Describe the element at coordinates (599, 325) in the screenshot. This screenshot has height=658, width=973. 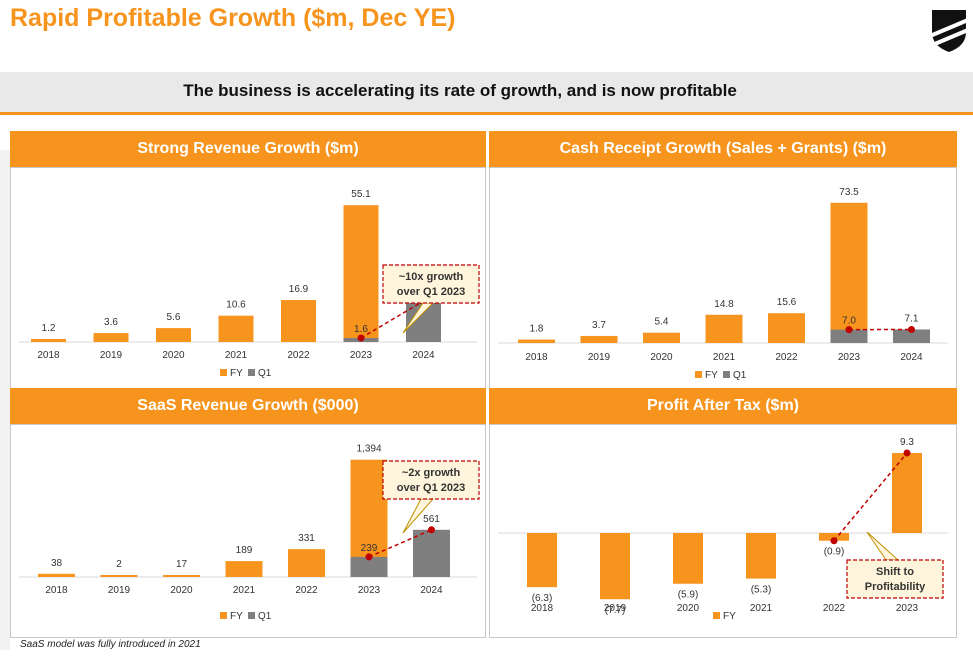
I see `data-label: 3.7` at that location.